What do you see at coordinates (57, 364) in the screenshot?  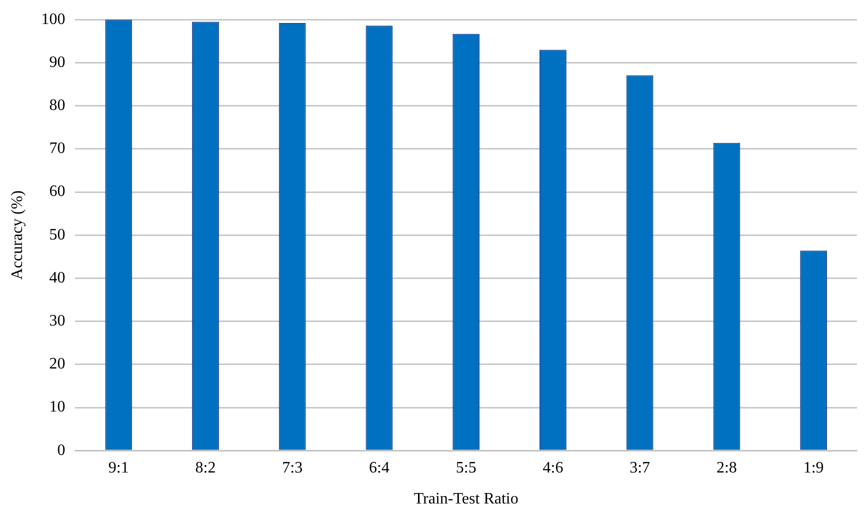 I see `y-tick-label: 20` at bounding box center [57, 364].